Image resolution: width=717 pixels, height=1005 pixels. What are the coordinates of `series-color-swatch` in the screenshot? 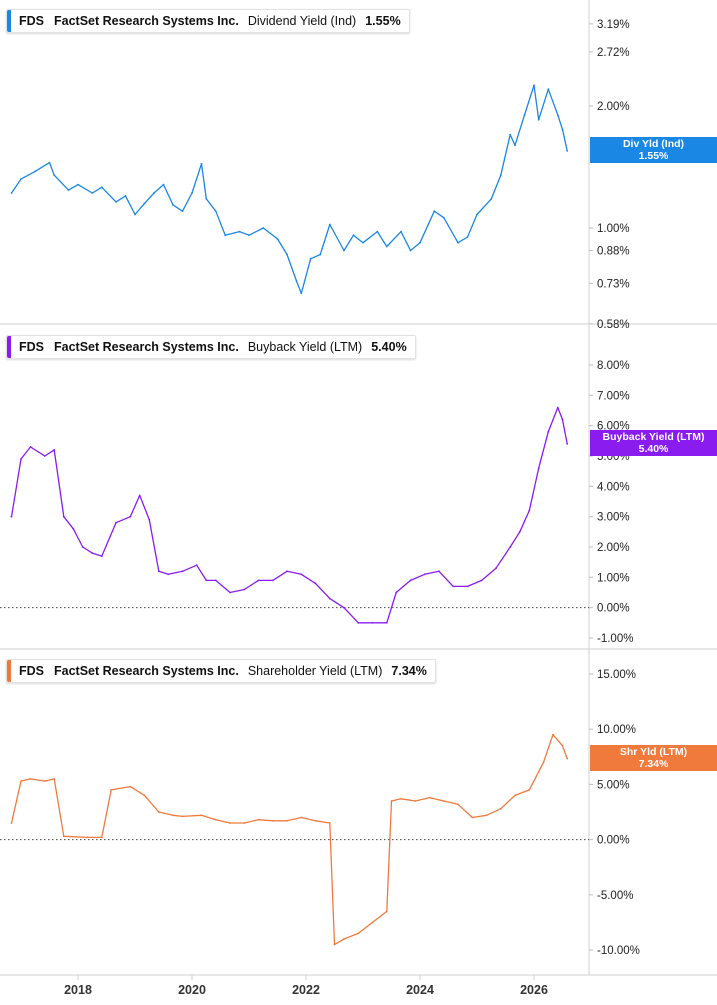 It's located at (9, 347).